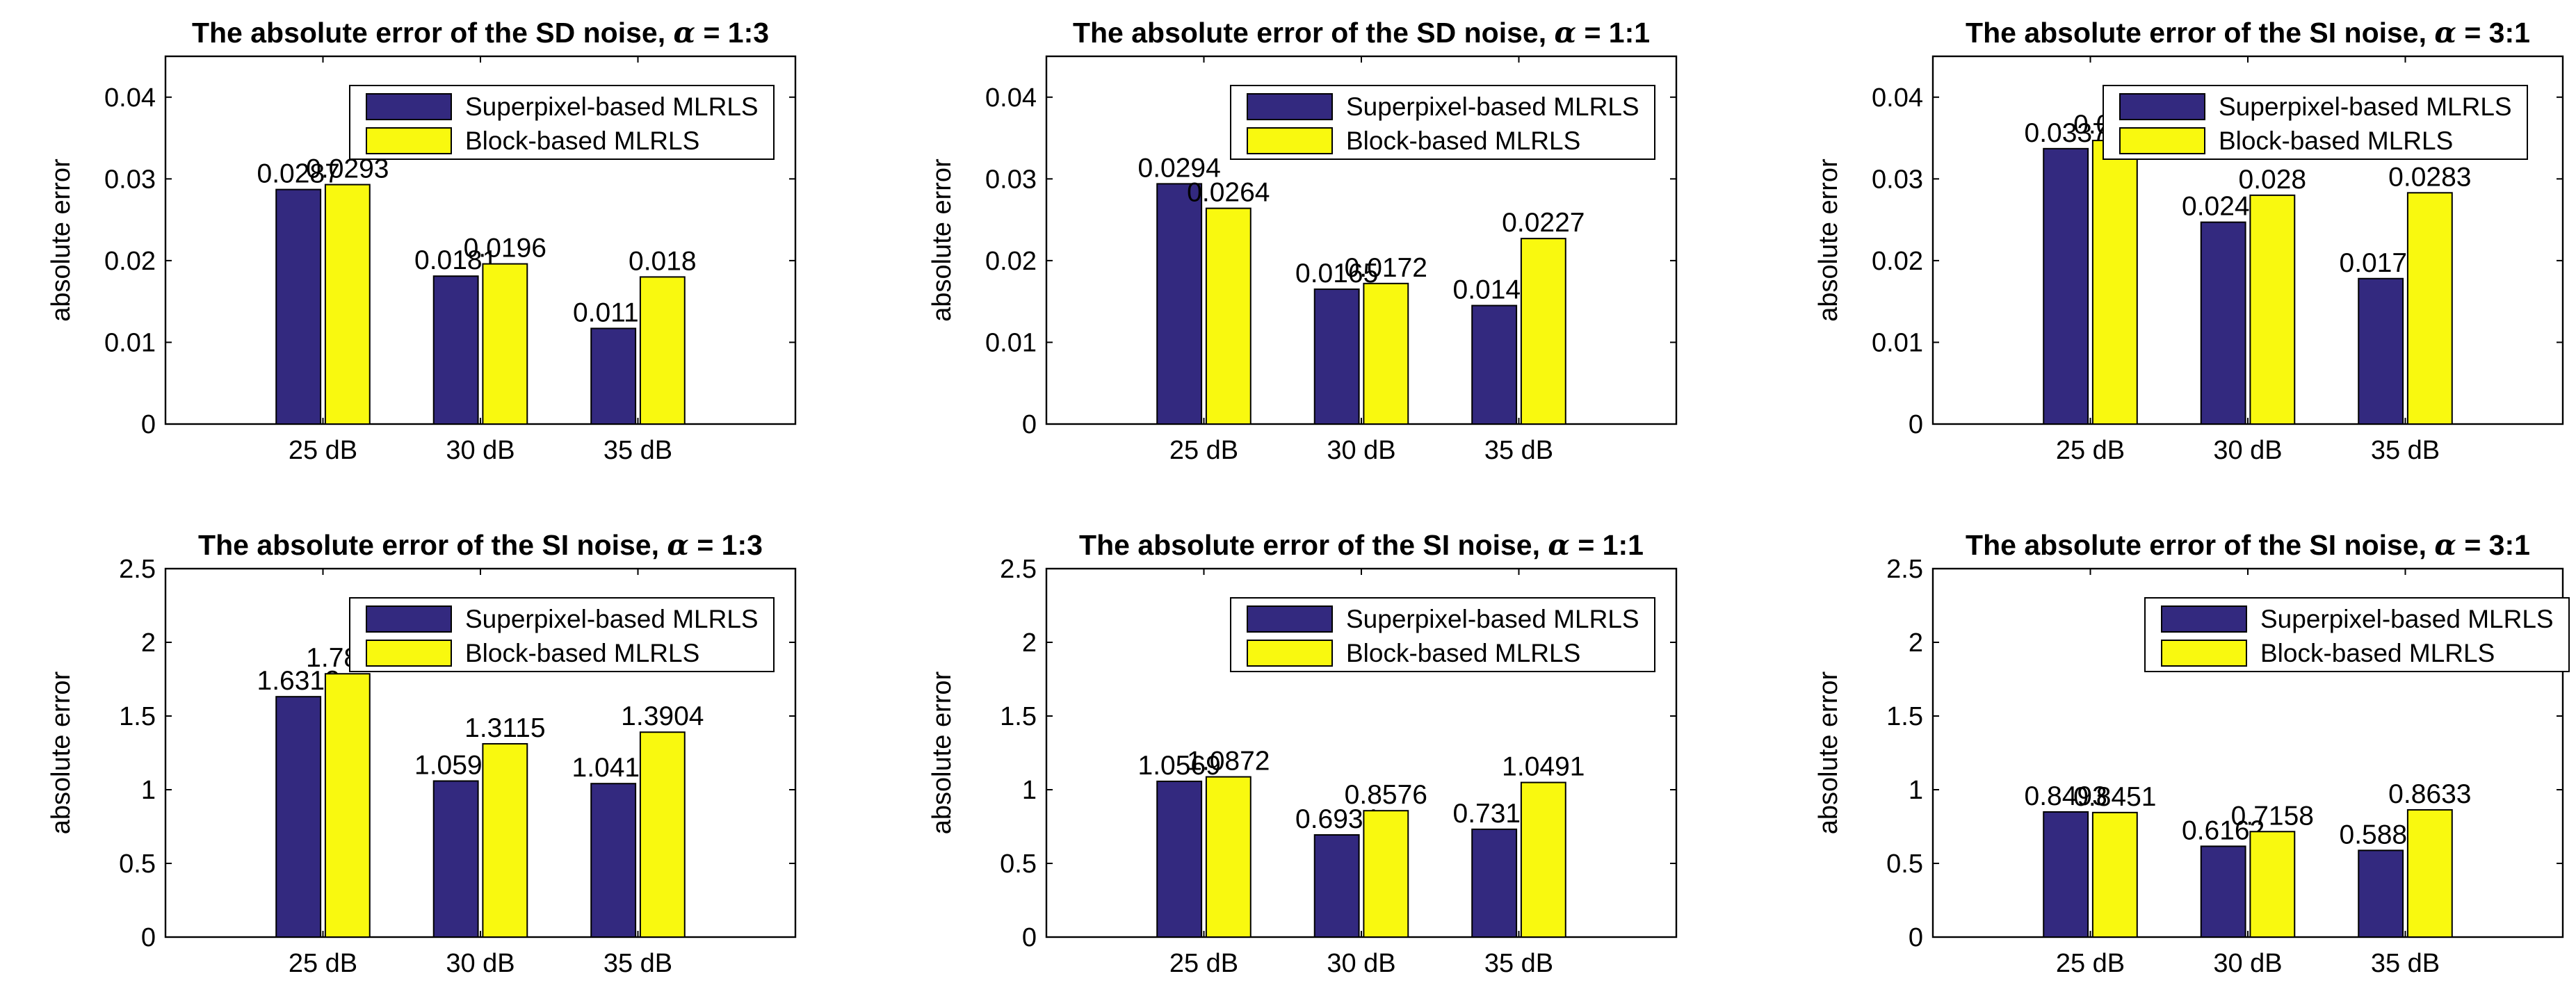 Image resolution: width=2576 pixels, height=992 pixels. Describe the element at coordinates (2429, 177) in the screenshot. I see `data-label: 0.0283` at that location.